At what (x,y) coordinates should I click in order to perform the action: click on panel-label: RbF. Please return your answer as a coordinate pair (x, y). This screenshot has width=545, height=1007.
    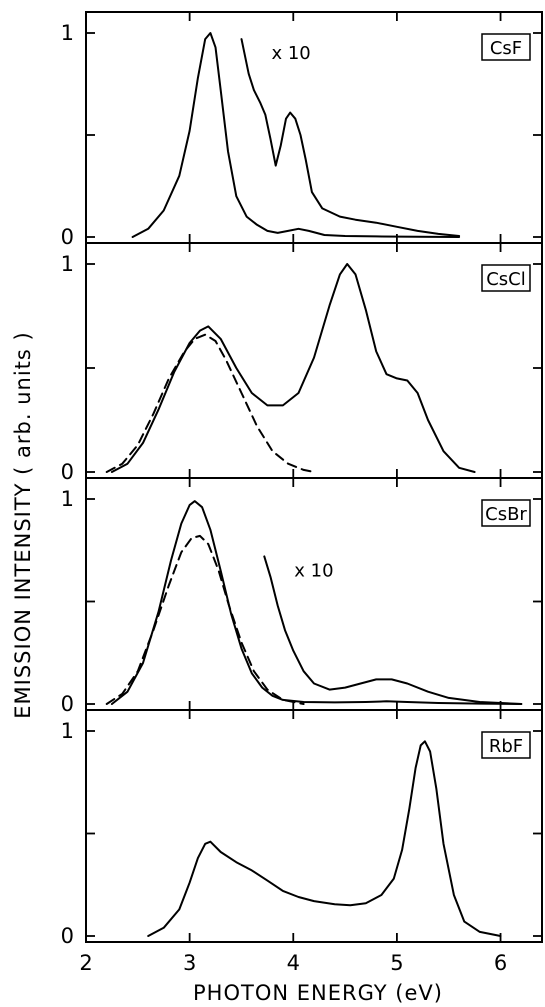
    Looking at the image, I should click on (506, 746).